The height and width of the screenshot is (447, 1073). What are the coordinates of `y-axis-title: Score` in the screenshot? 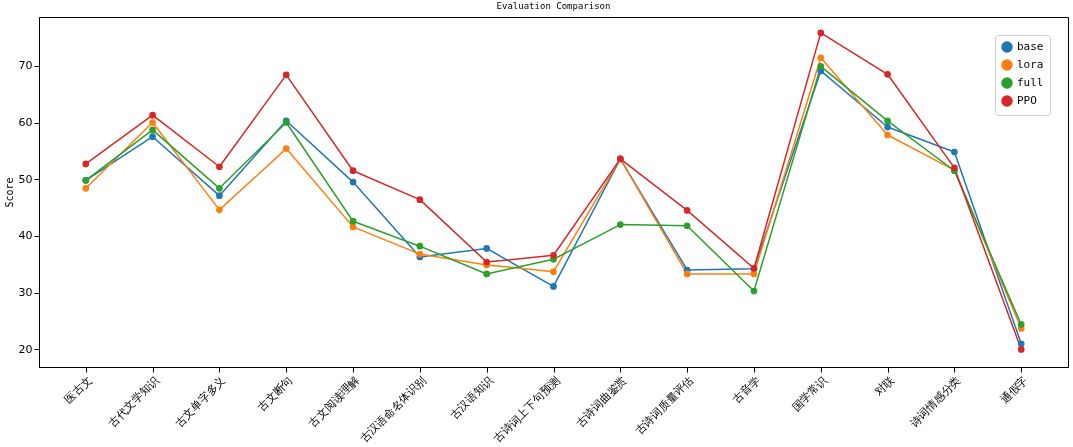 It's located at (9, 192).